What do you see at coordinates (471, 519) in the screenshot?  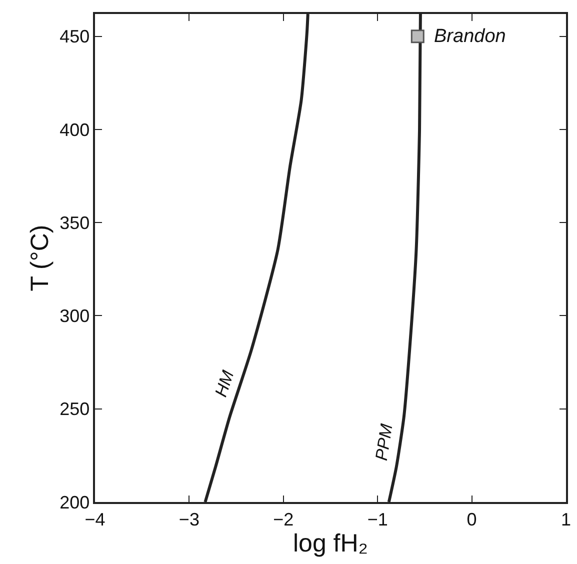 I see `x-tick-label: 0` at bounding box center [471, 519].